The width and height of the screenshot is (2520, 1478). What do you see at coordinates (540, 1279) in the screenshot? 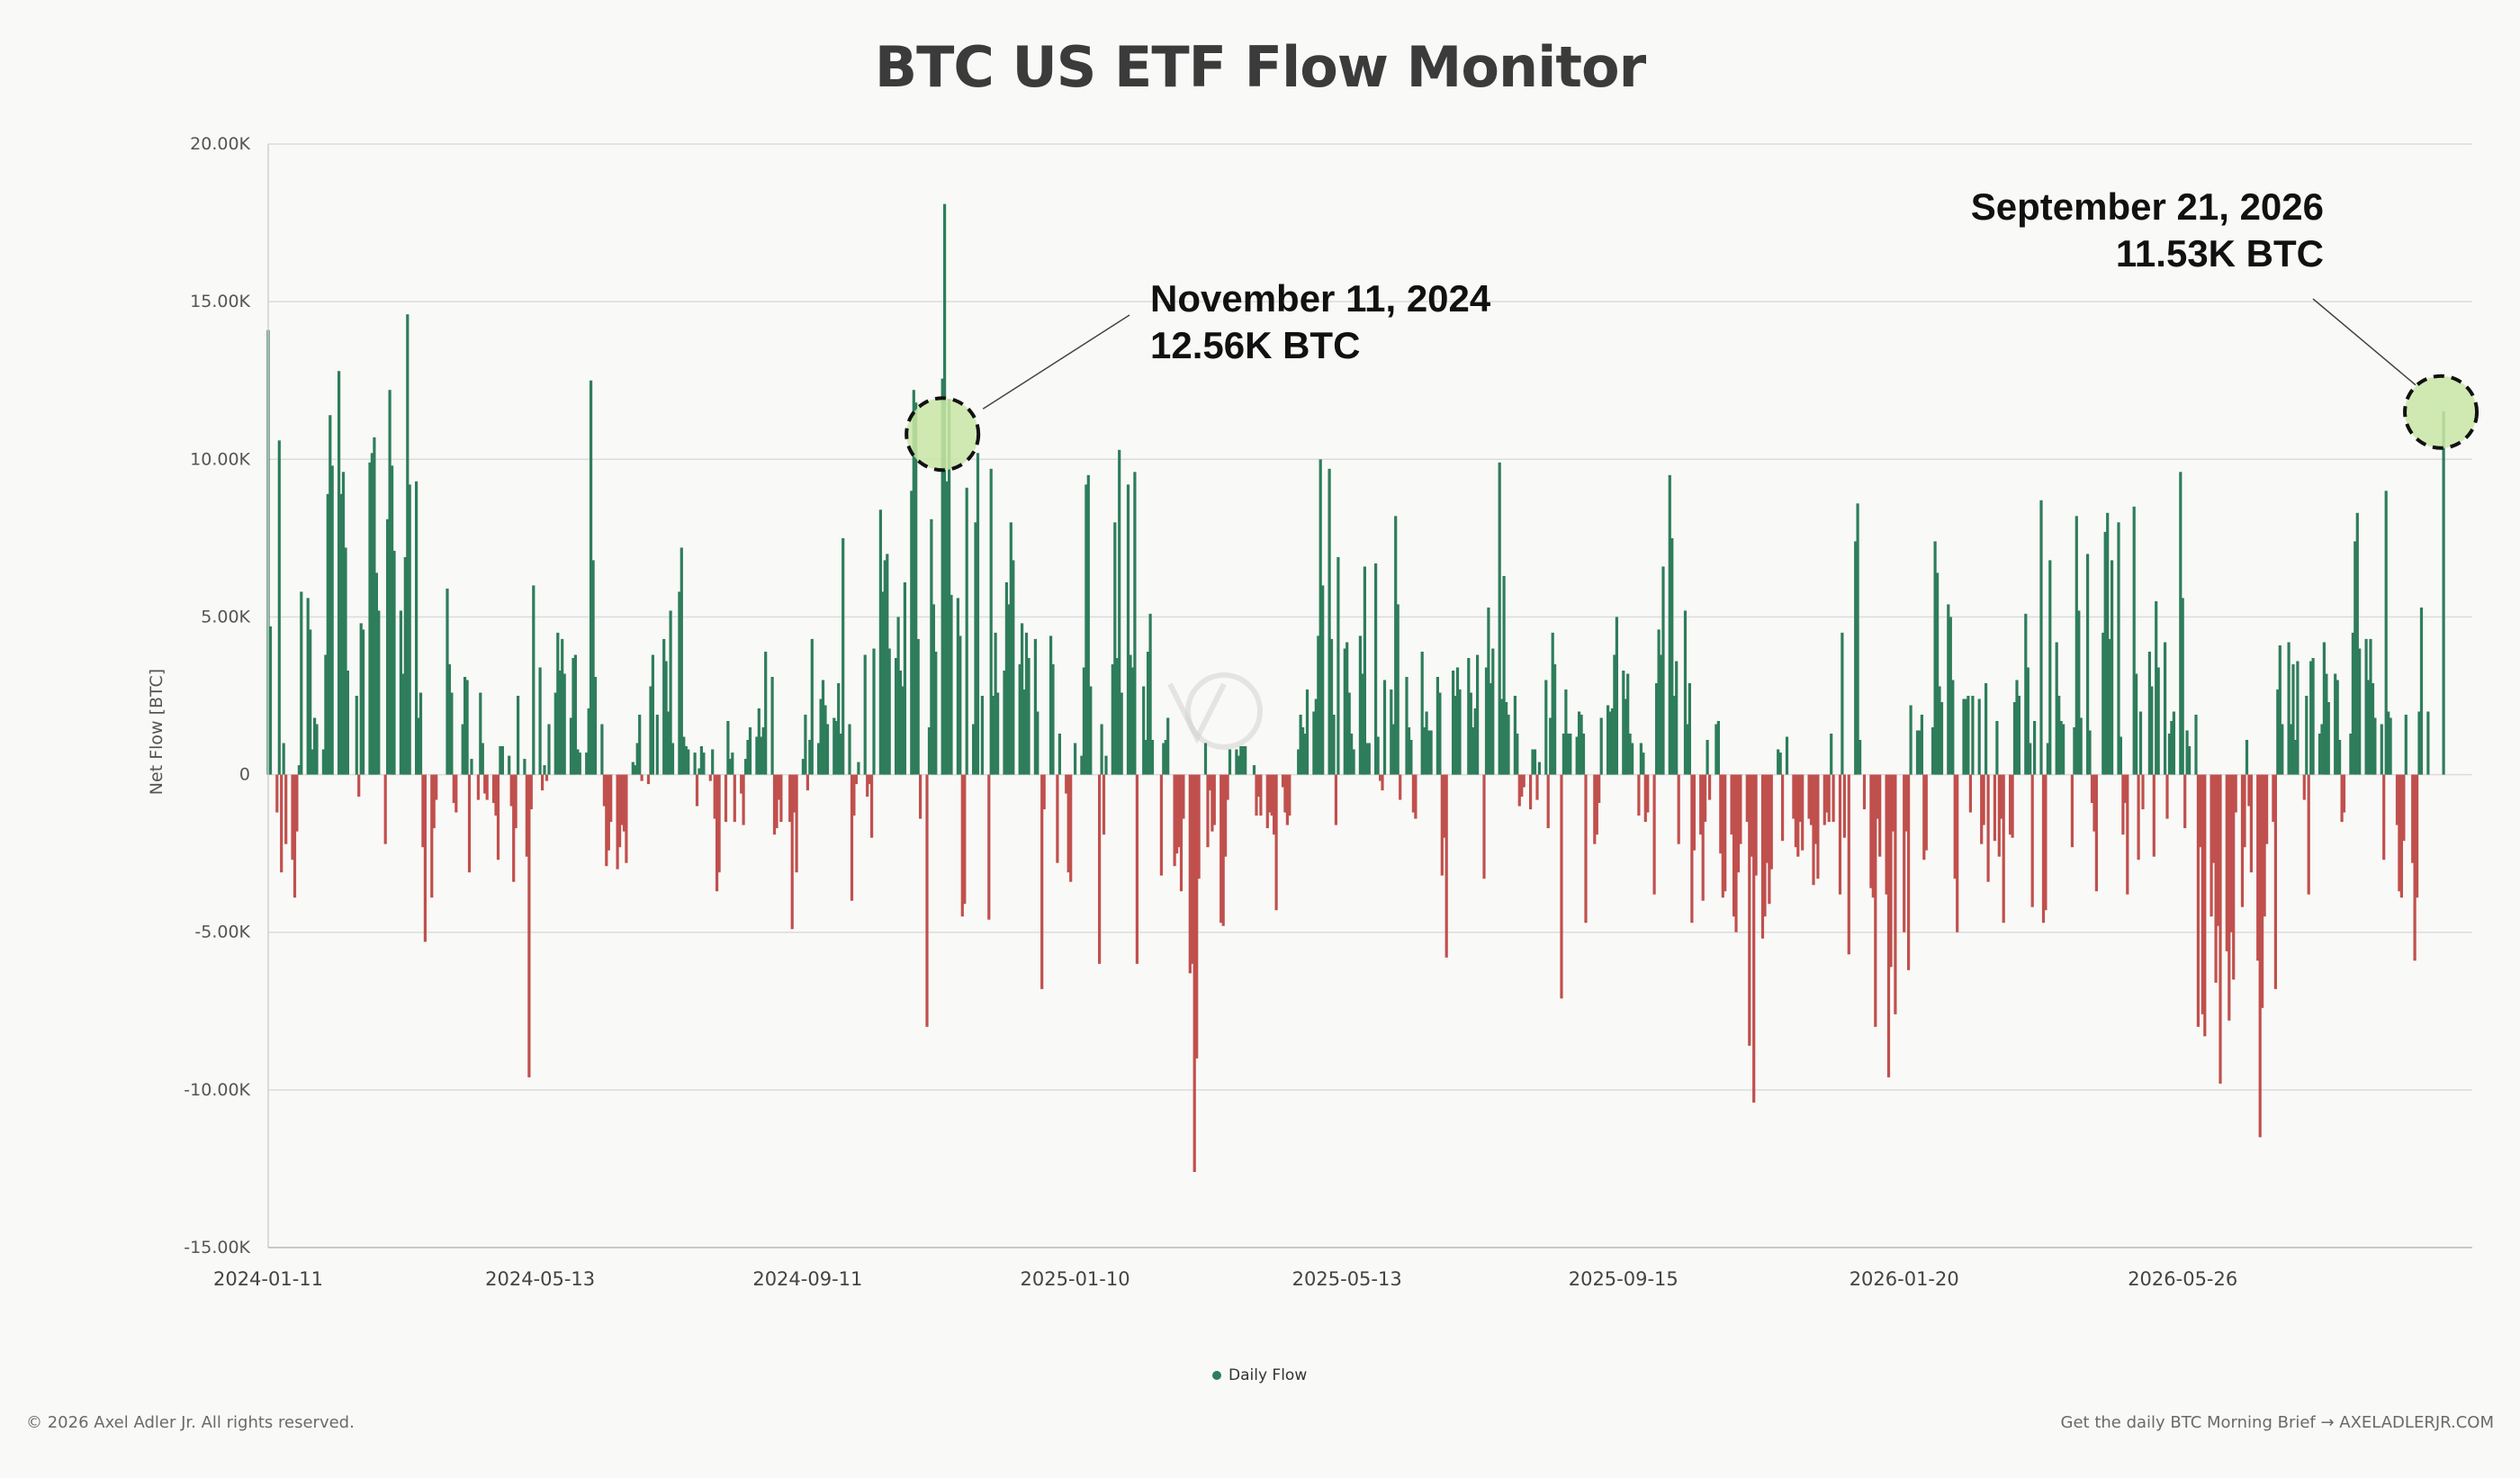
I see `x-tick-label: 2024-05-13` at bounding box center [540, 1279].